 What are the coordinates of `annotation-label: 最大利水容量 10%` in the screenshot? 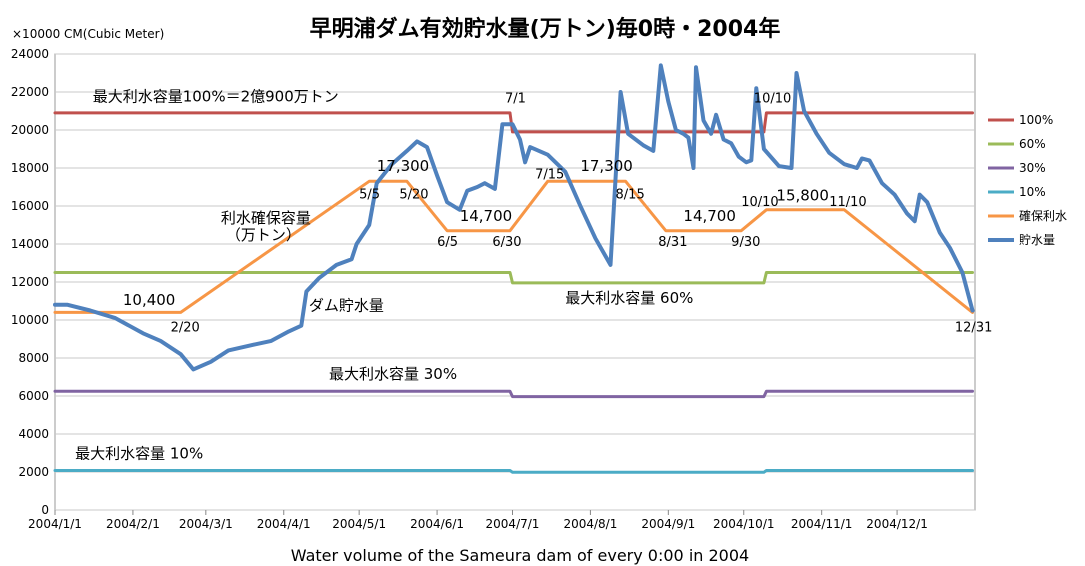 It's located at (139, 454).